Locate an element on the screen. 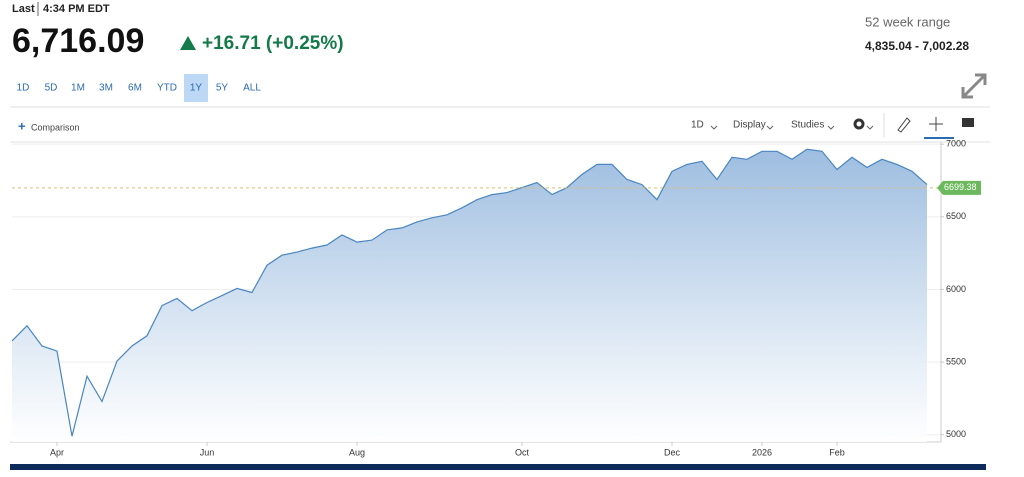 Image resolution: width=1024 pixels, height=477 pixels. y-tick-label: 7000 is located at coordinates (956, 144).